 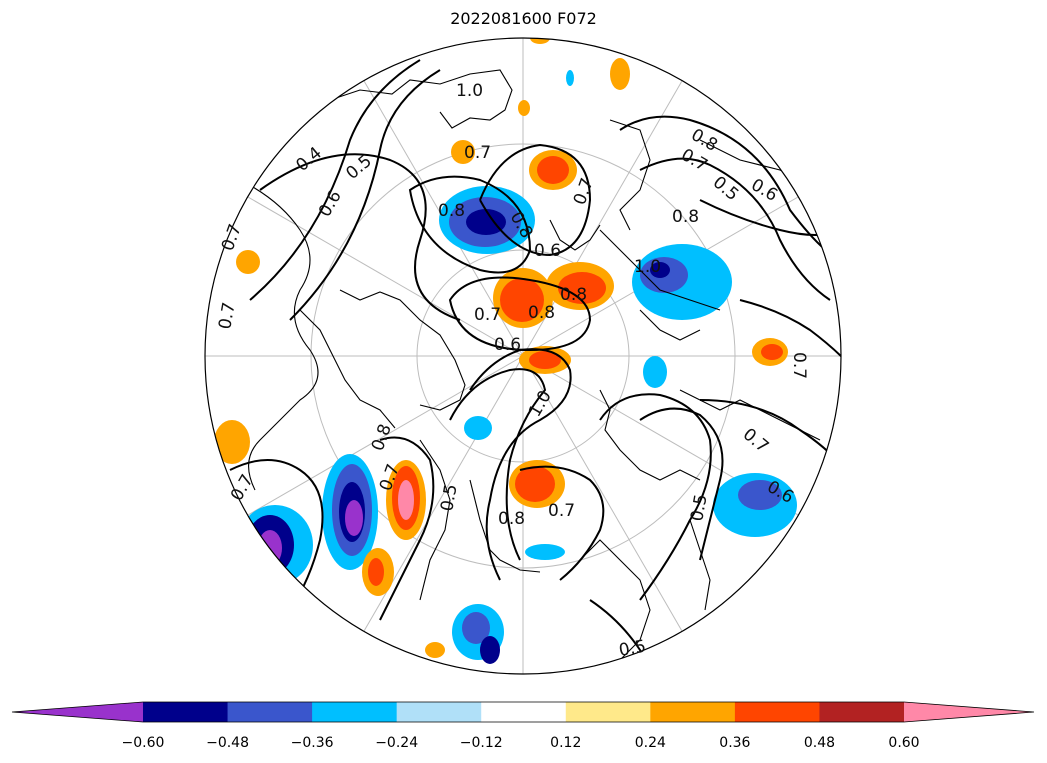 I want to click on colorbar-tick: 0.24, so click(x=650, y=743).